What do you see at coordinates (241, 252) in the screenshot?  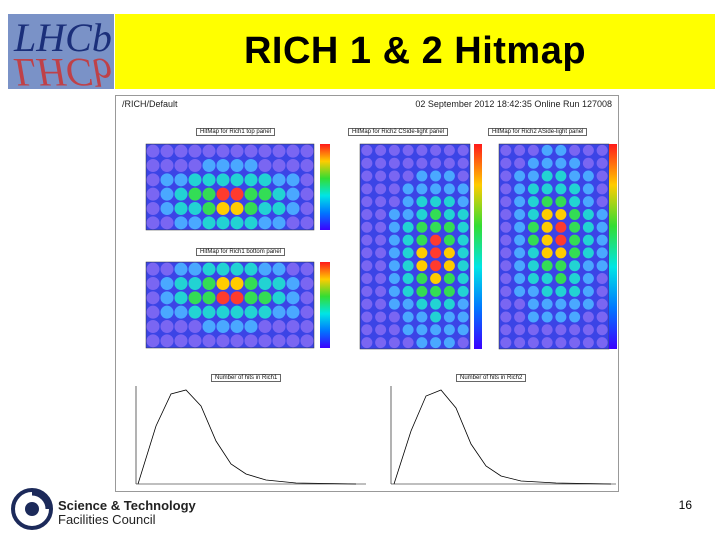 I see `rich1-bottom-title: HitMap for Rich1 bottom panel` at bounding box center [241, 252].